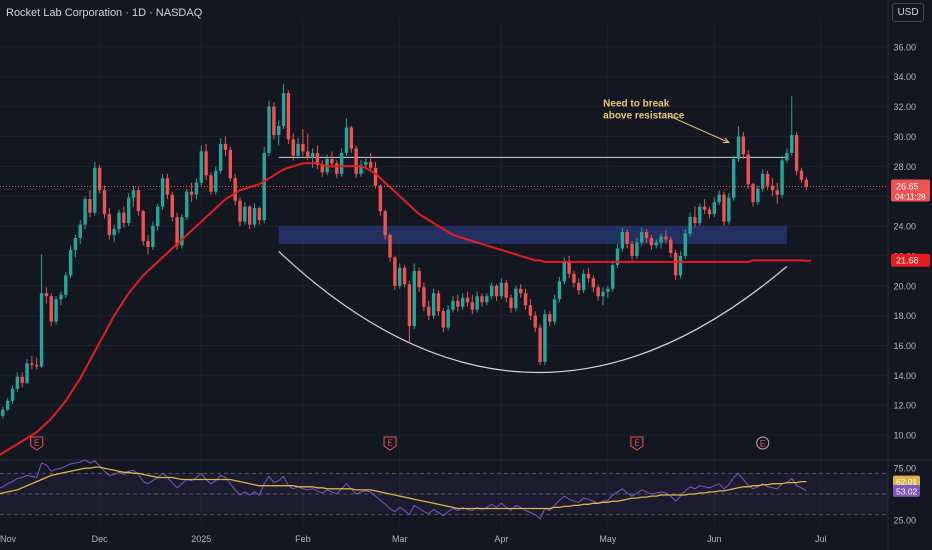 The image size is (932, 550). Describe the element at coordinates (608, 539) in the screenshot. I see `time-tick-label: May` at that location.